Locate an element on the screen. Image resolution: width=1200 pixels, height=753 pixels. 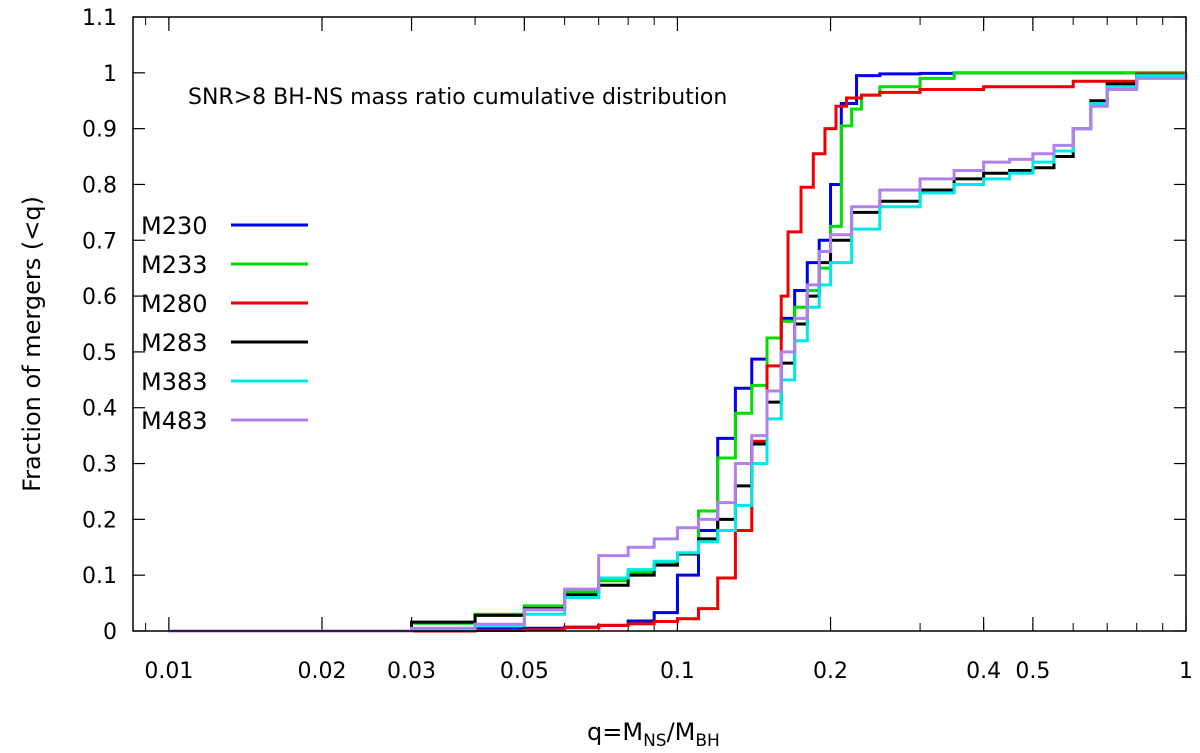
y-tick-label: 0.5 is located at coordinates (99, 353).